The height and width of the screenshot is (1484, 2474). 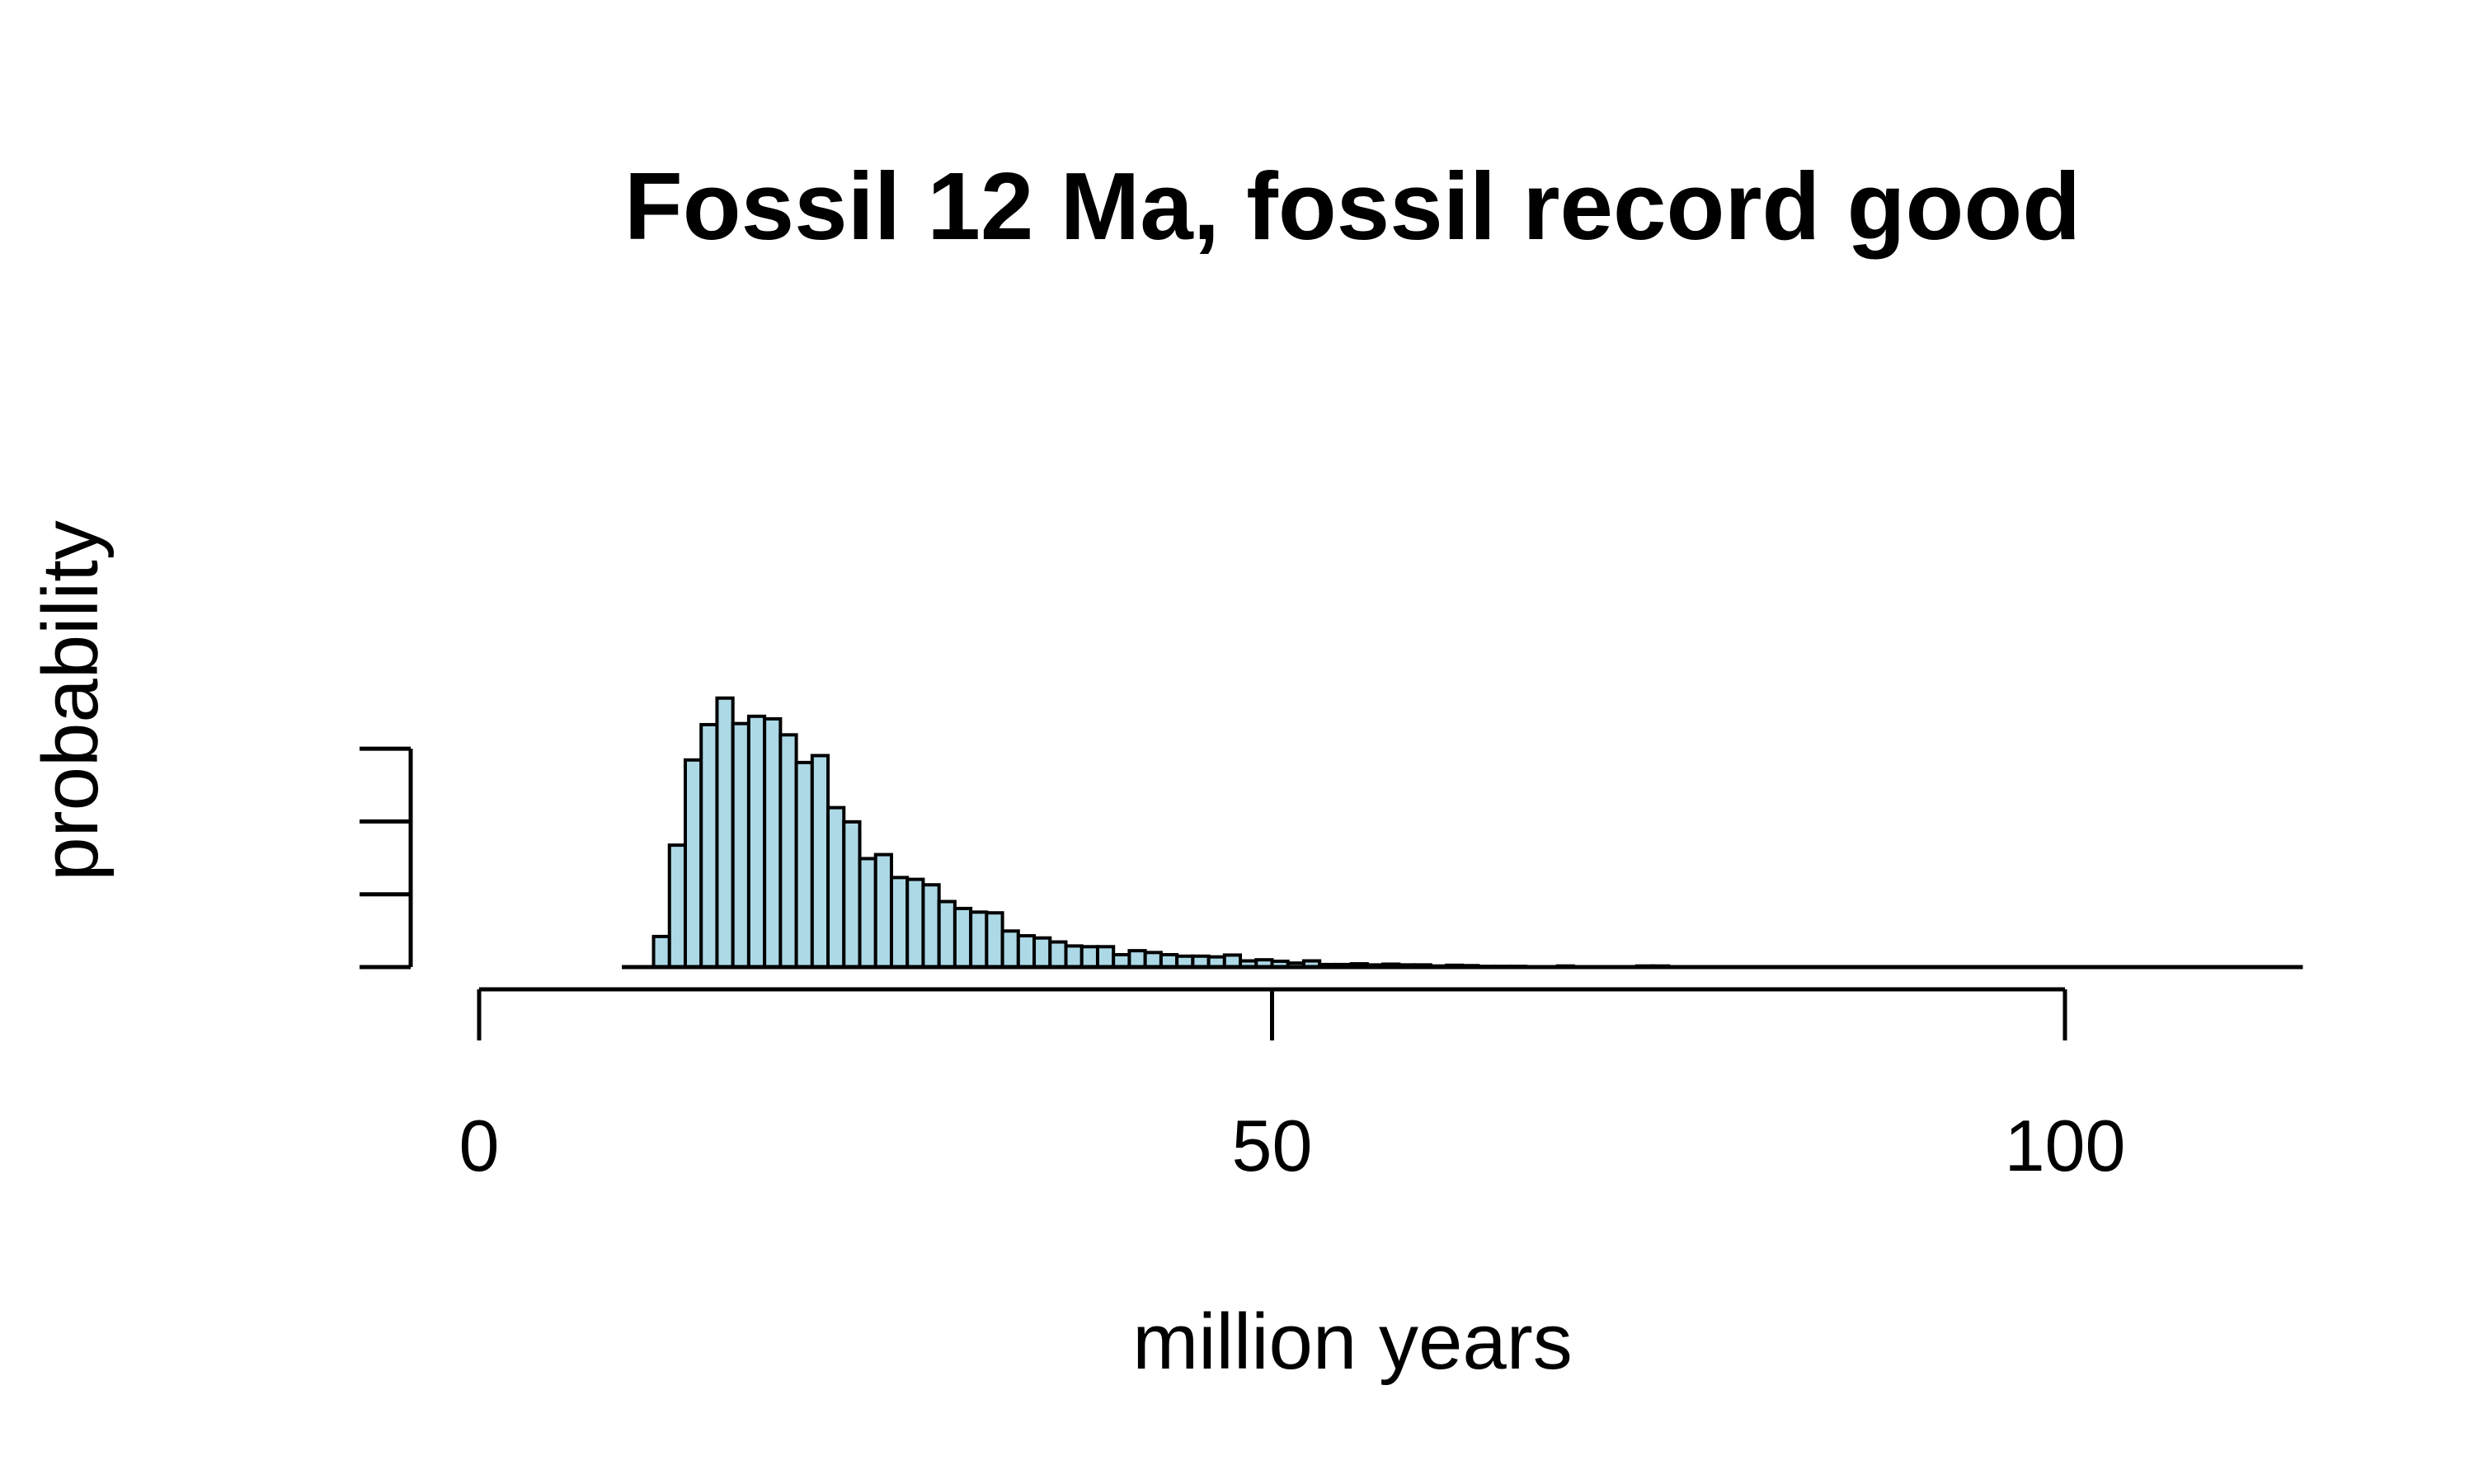 What do you see at coordinates (479, 1145) in the screenshot?
I see `x-tick-label: 0` at bounding box center [479, 1145].